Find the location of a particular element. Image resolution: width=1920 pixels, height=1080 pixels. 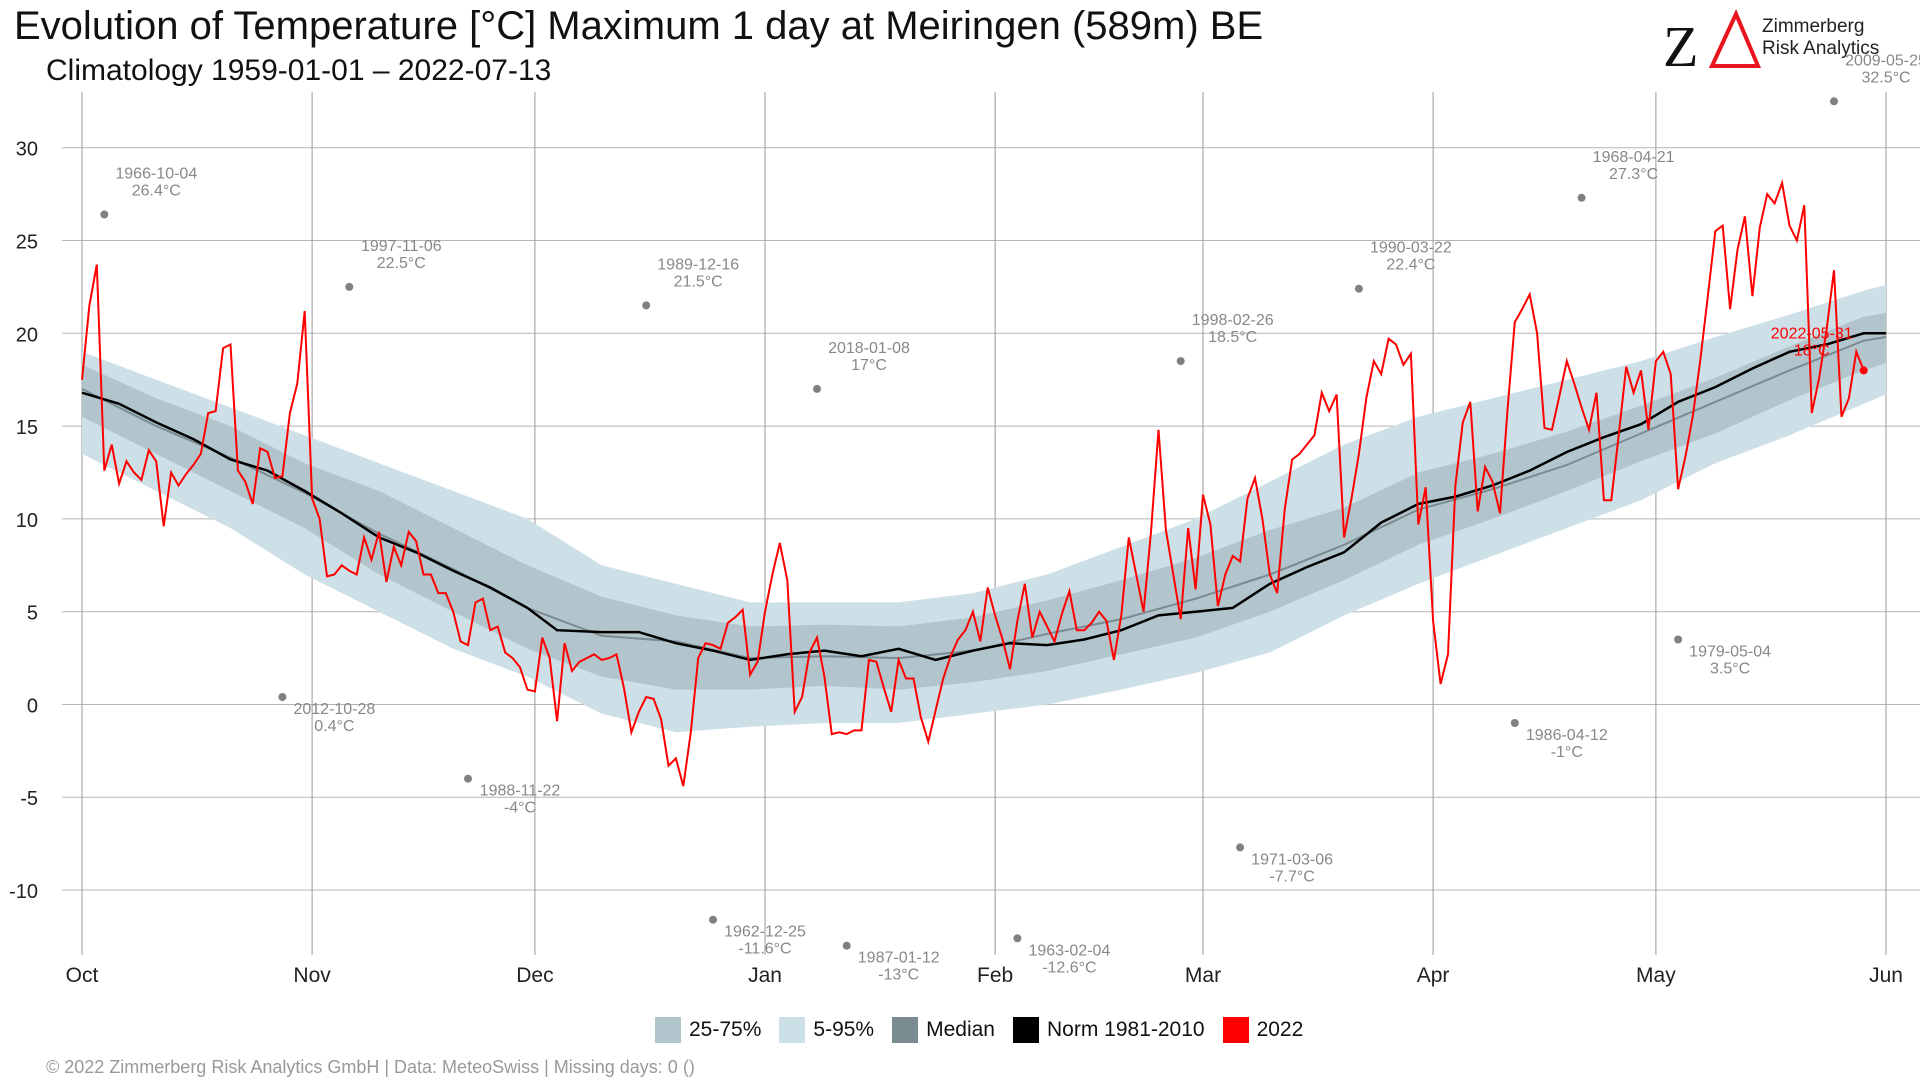

record-date-label: 1989-12-16 is located at coordinates (698, 264).